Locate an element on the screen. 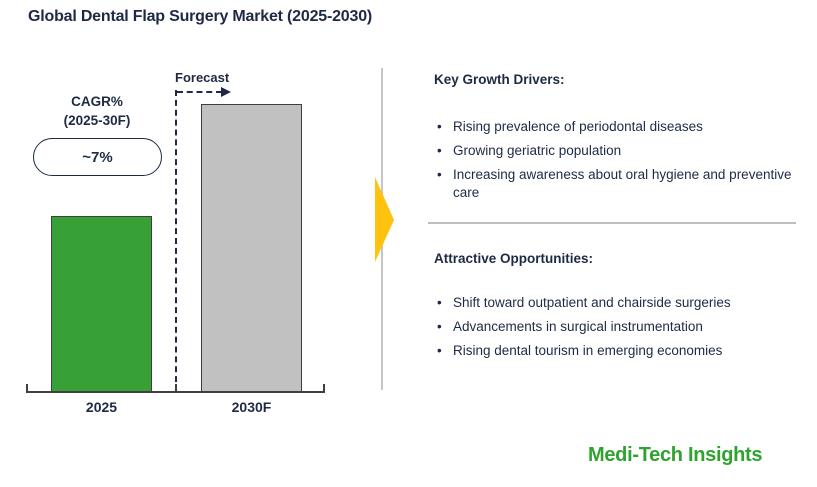 This screenshot has height=487, width=817. x-label-2025: 2025 is located at coordinates (101, 407).